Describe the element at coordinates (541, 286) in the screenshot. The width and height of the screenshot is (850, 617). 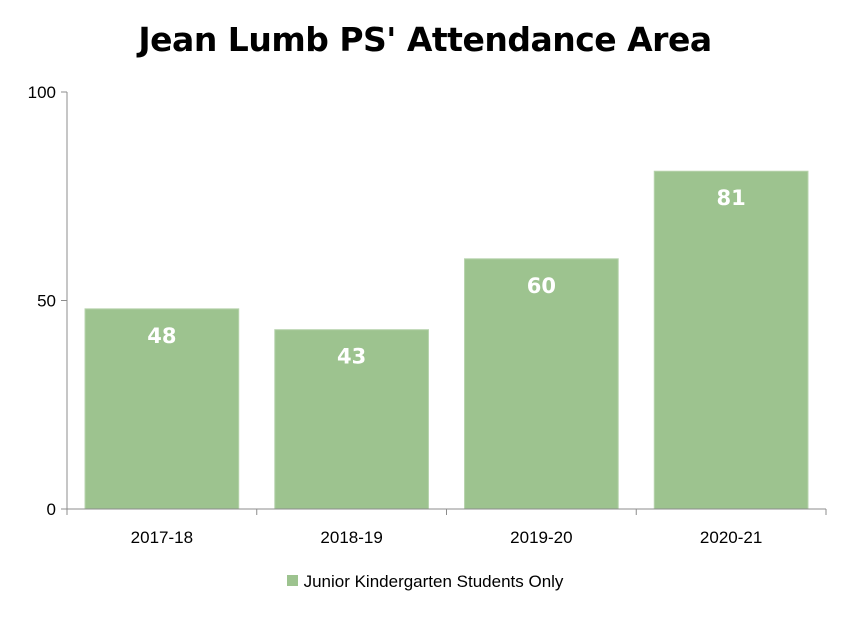
I see `data-label: 60` at that location.